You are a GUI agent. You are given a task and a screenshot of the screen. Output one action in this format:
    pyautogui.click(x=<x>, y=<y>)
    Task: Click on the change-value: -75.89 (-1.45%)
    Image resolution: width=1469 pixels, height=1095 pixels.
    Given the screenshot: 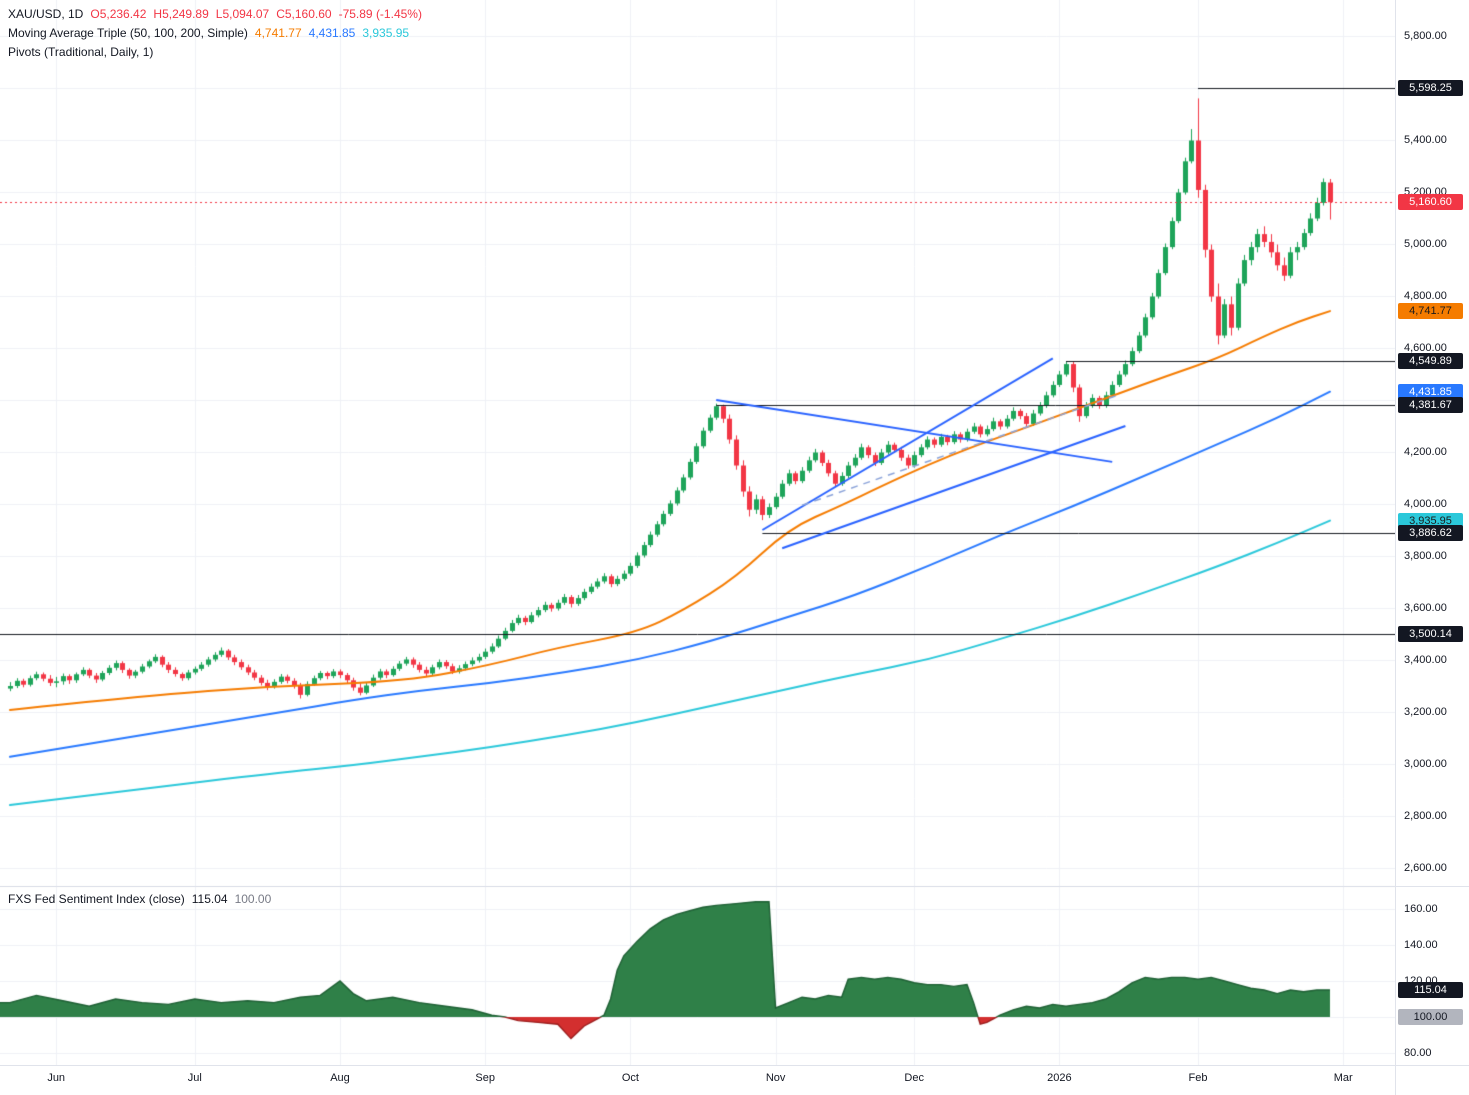 What is the action you would take?
    pyautogui.click(x=380, y=14)
    